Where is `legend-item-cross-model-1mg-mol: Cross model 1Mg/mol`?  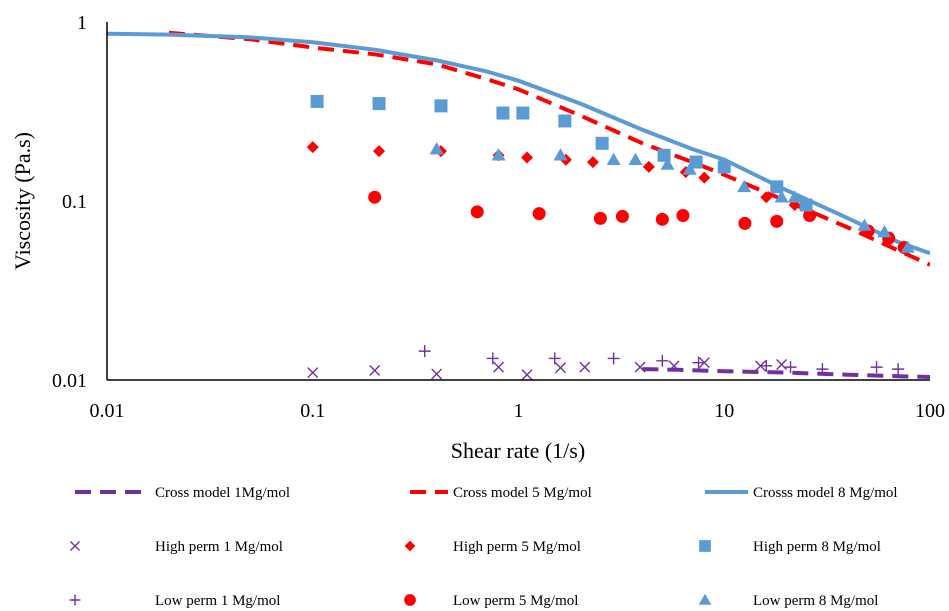
legend-item-cross-model-1mg-mol: Cross model 1Mg/mol is located at coordinates (182, 493).